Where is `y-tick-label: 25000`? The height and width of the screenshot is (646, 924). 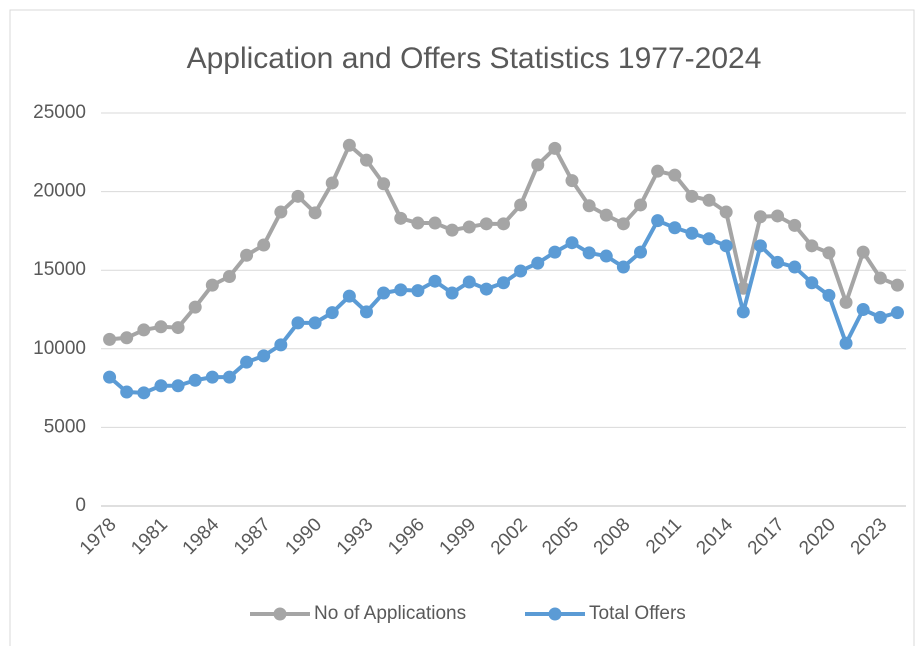
y-tick-label: 25000 is located at coordinates (59, 112).